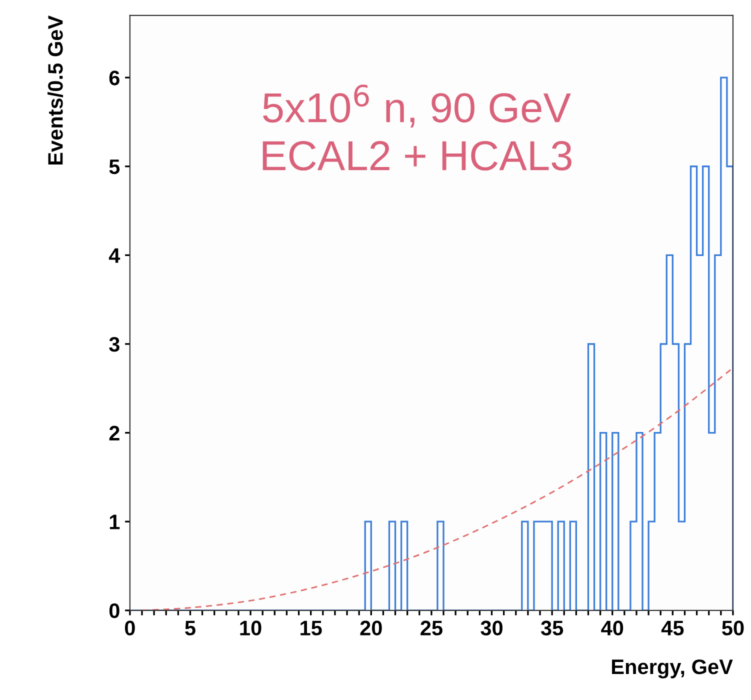 This screenshot has width=751, height=700. I want to click on annotation: ECAL2 + HCAL3, so click(417, 156).